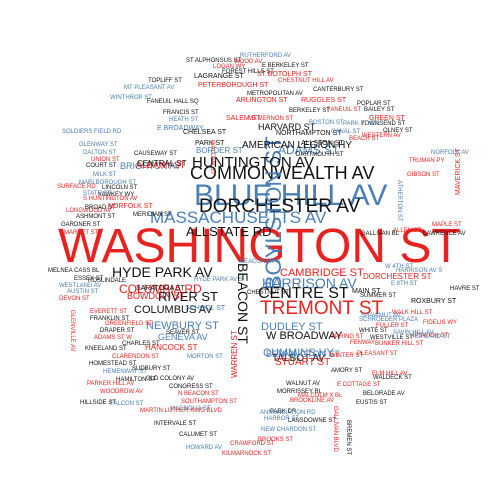 Image resolution: width=504 pixels, height=504 pixels. Describe the element at coordinates (181, 411) in the screenshot. I see `street-word: MARTIN LUTHER KING BLVD` at that location.